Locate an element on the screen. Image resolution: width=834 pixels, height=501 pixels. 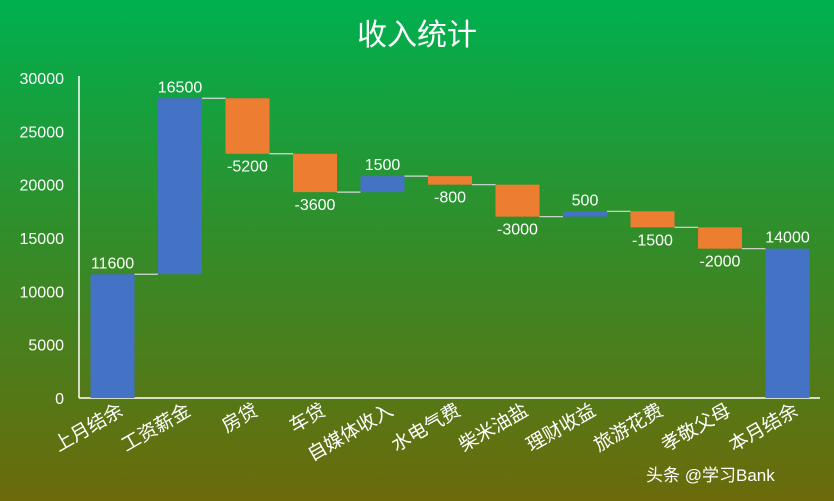
x-tick-label: 水电气费 is located at coordinates (426, 427).